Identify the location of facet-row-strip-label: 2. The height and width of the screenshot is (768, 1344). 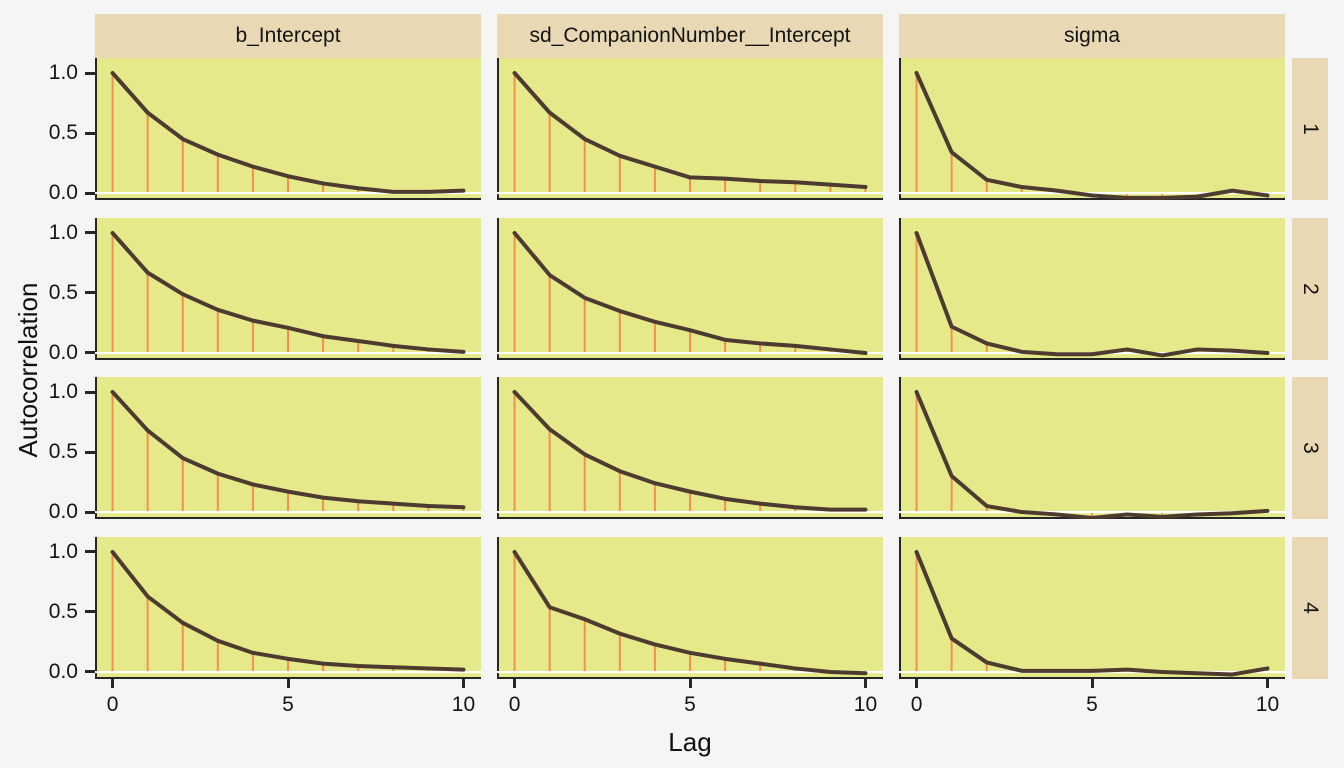
(1310, 288).